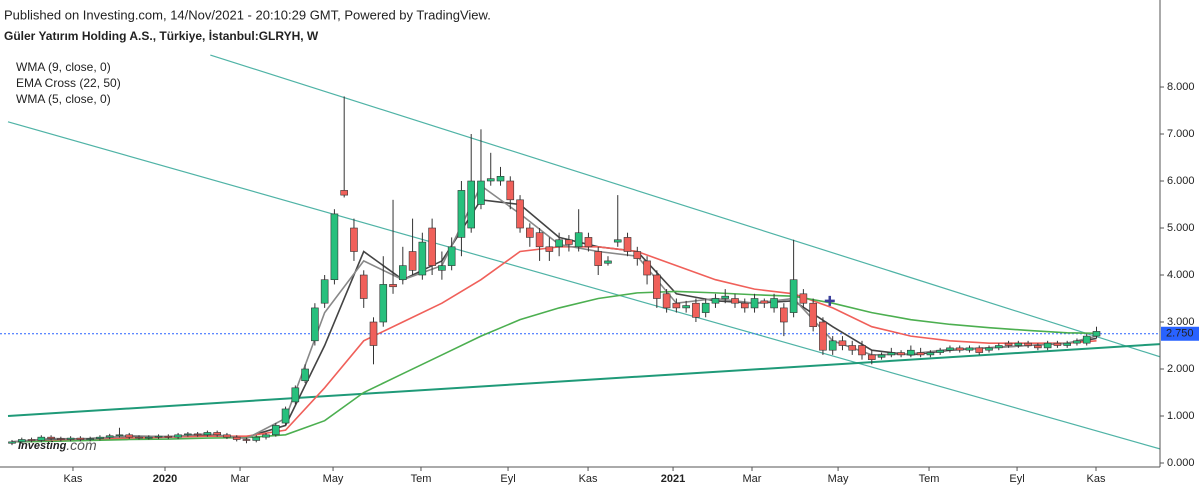  Describe the element at coordinates (1181, 369) in the screenshot. I see `y-tick-label: 2.000` at that location.